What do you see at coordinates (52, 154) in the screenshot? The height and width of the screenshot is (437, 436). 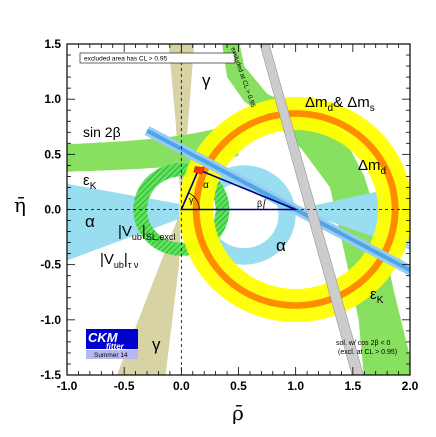 I see `y-tick-label: 0.5` at bounding box center [52, 154].